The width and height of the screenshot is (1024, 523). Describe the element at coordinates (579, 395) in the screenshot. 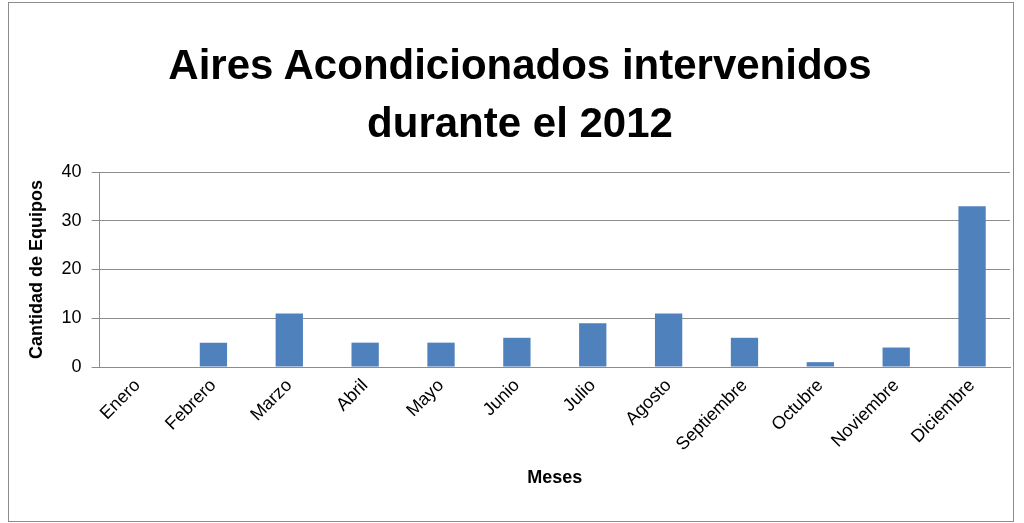

I see `x-tick-label: Julio` at that location.